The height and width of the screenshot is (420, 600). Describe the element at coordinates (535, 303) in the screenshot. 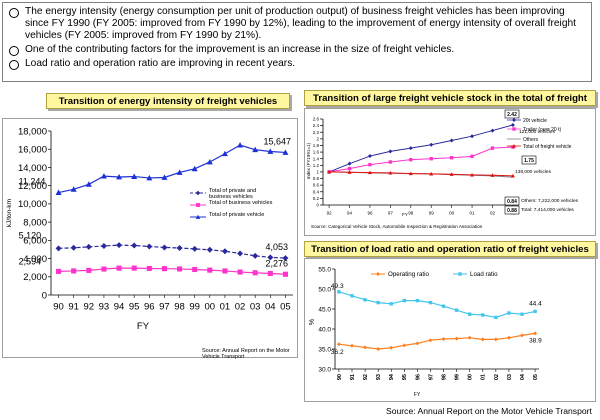

I see `data-label: 44.4` at that location.